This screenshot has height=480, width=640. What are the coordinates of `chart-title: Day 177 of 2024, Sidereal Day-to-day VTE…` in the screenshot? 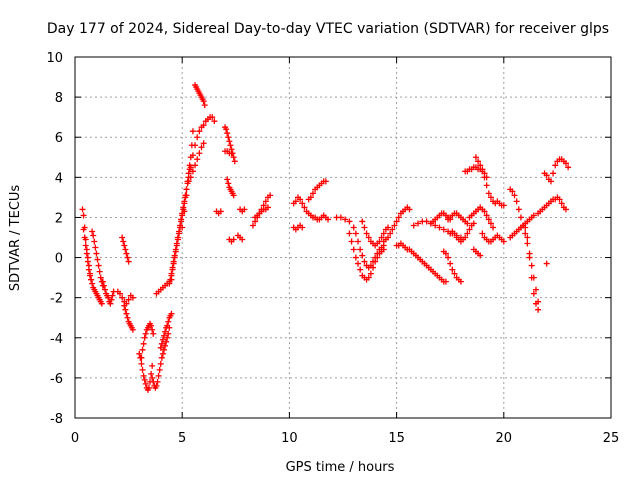 It's located at (328, 29).